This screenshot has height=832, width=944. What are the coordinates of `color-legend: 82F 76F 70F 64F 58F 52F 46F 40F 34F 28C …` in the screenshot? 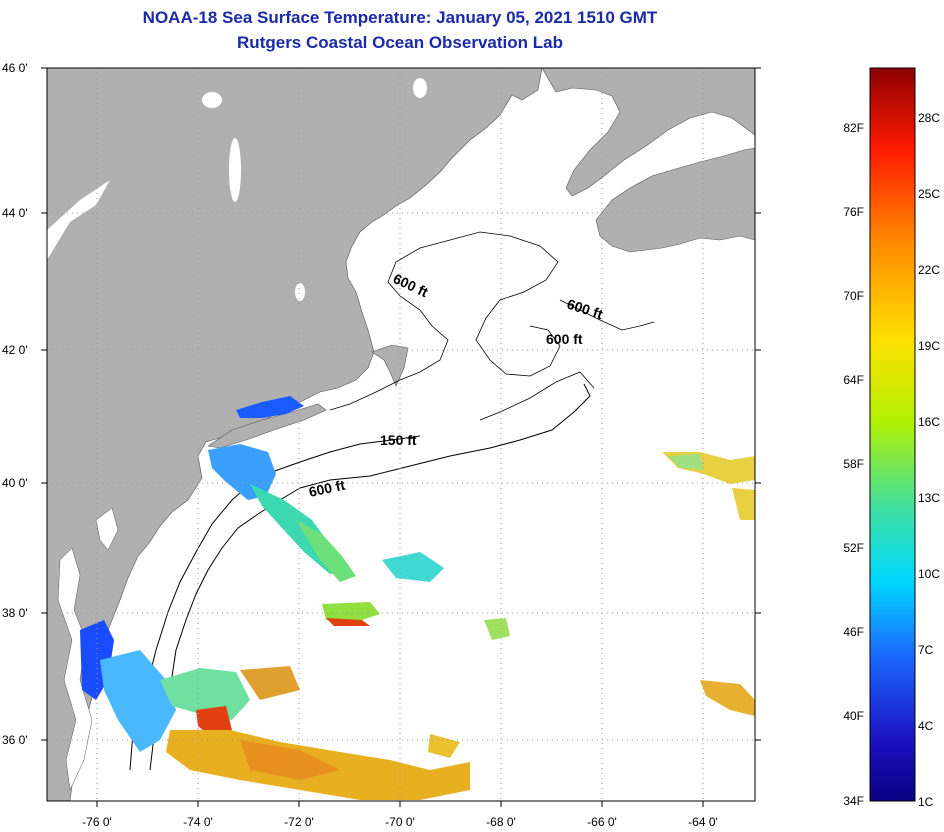 It's located at (891, 438).